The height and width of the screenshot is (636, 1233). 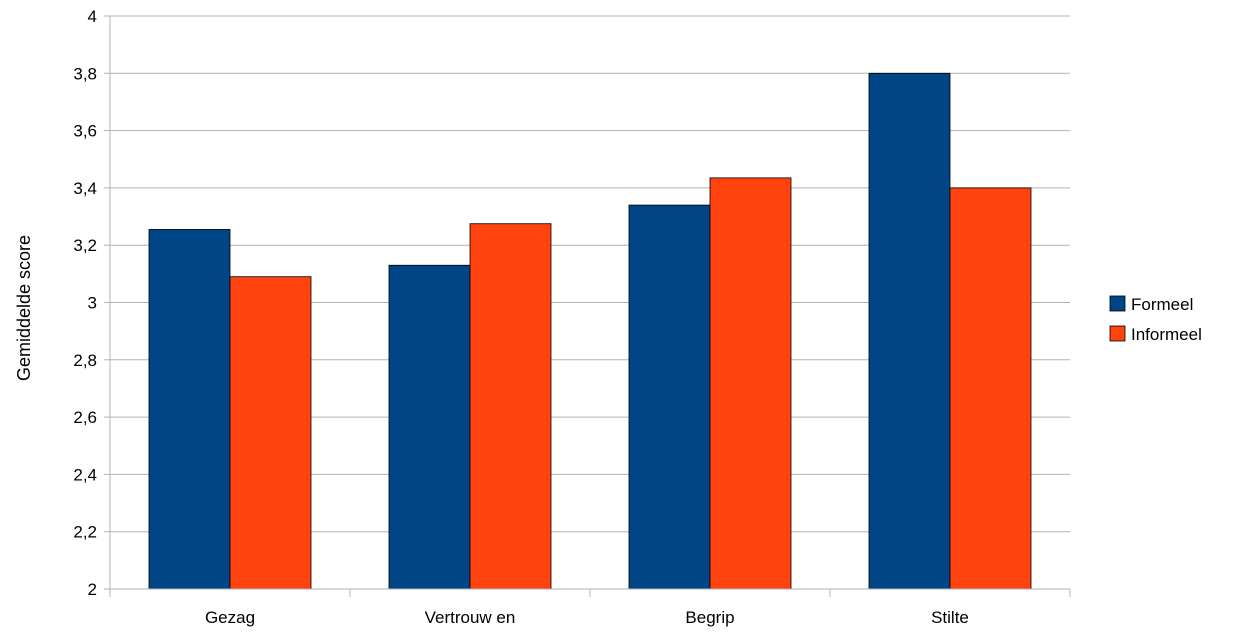 I want to click on y-tick-label: 3,2, so click(x=85, y=245).